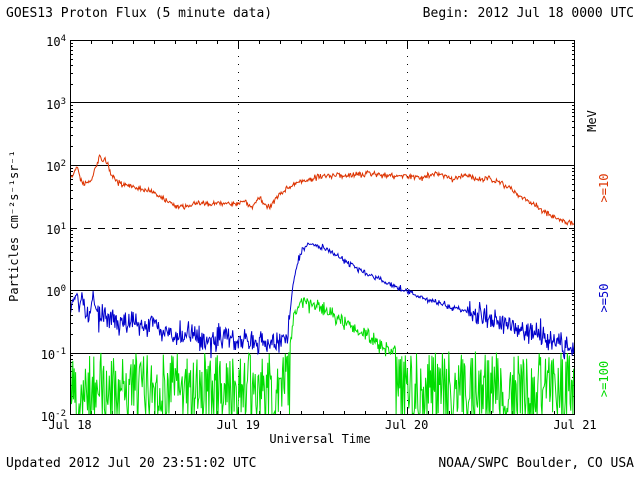 Image resolution: width=640 pixels, height=480 pixels. What do you see at coordinates (536, 463) in the screenshot?
I see `source-attribution: NOAA/SWPC Boulder, CO USA` at bounding box center [536, 463].